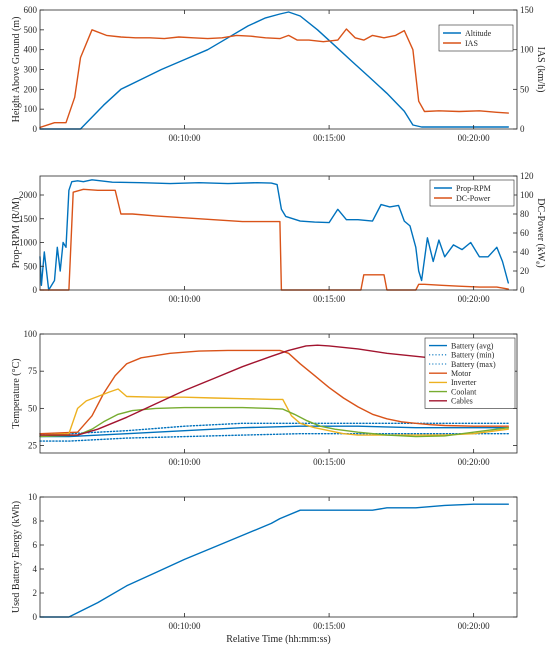  What do you see at coordinates (478, 33) in the screenshot?
I see `legend-label: Altitude` at bounding box center [478, 33].